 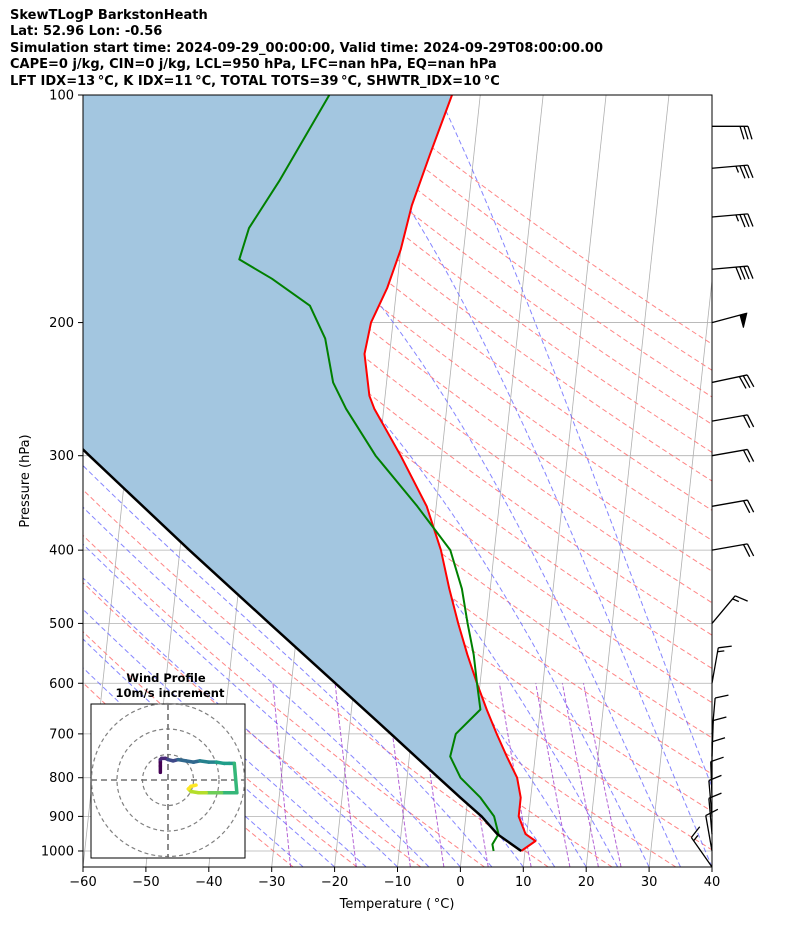 What do you see at coordinates (397, 904) in the screenshot?
I see `x-axis-label: Temperature ( °C)` at bounding box center [397, 904].